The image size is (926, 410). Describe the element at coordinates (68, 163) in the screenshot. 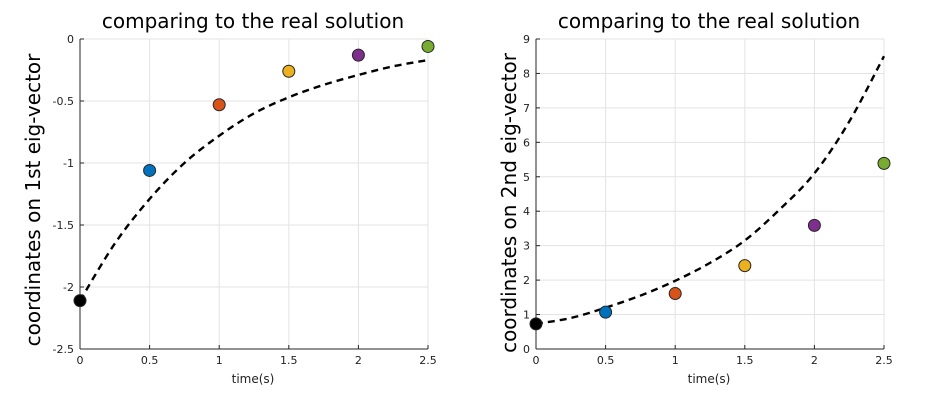

I see `y-tick-label: -1` at that location.